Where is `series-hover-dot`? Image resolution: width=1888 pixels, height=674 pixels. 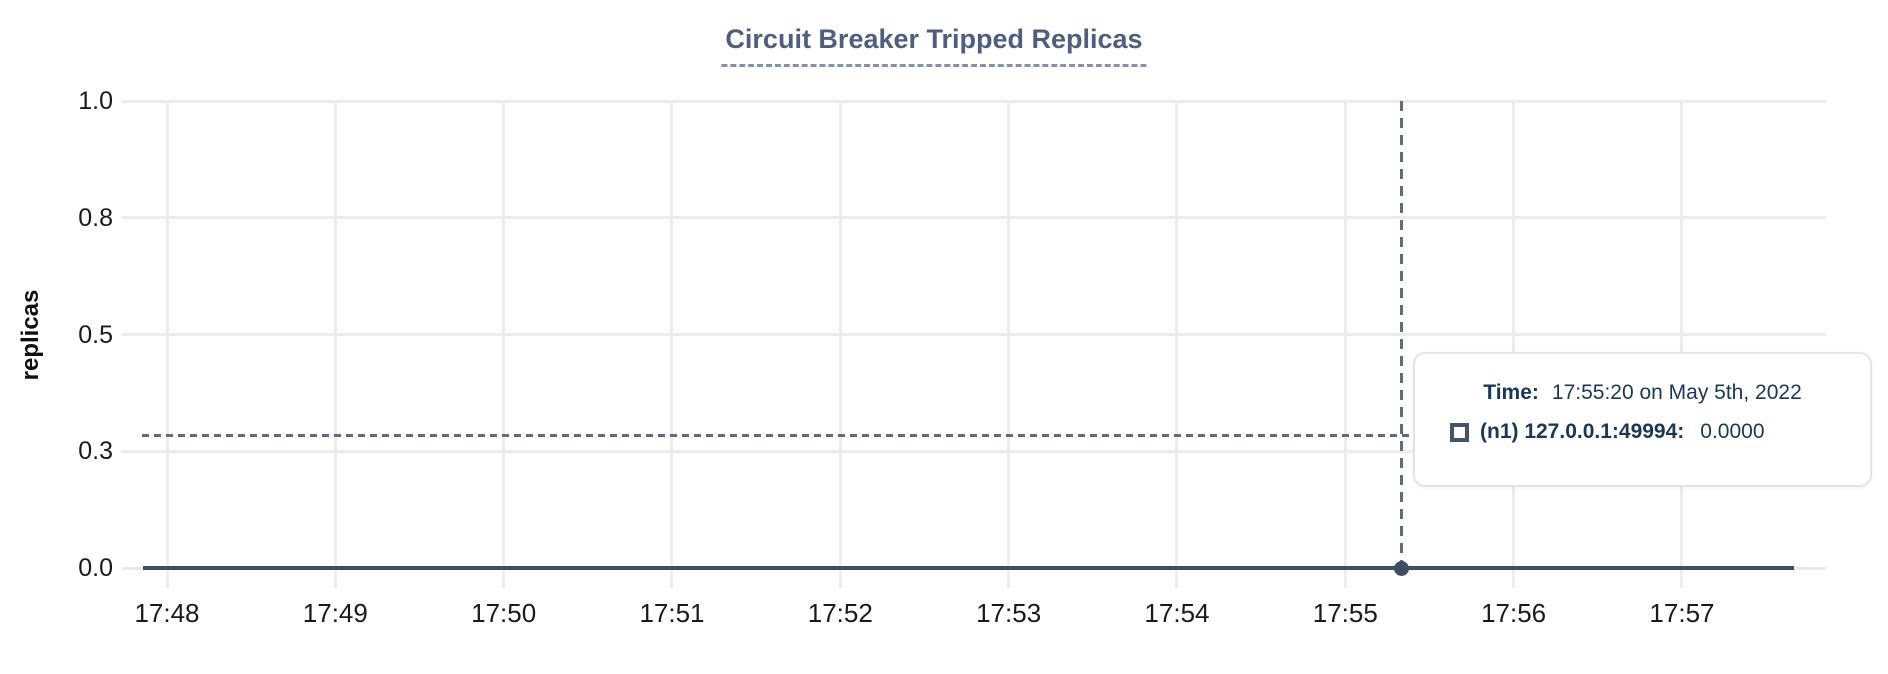 series-hover-dot is located at coordinates (1401, 568).